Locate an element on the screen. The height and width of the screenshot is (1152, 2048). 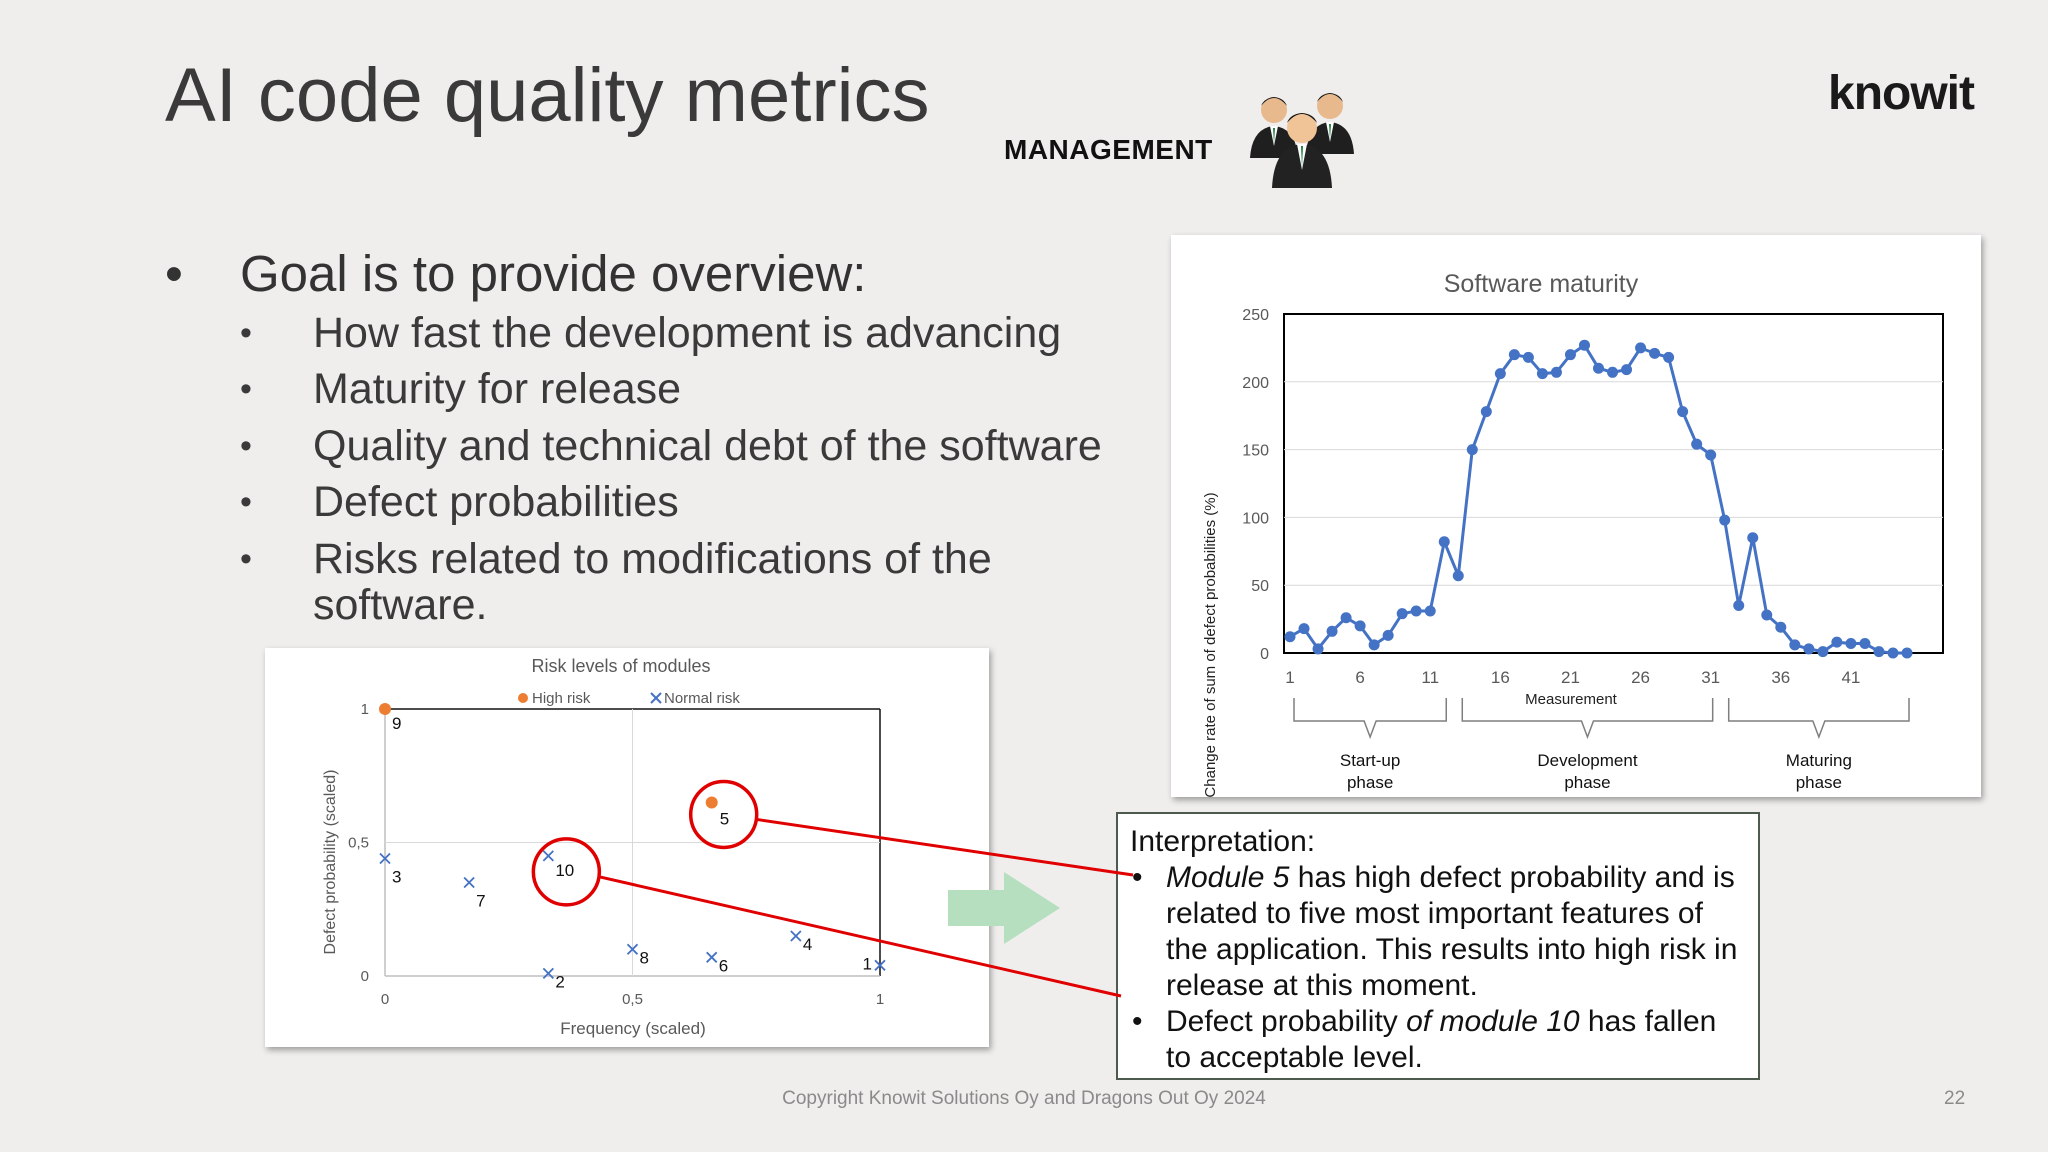
x-tick-label: 0 is located at coordinates (385, 999).